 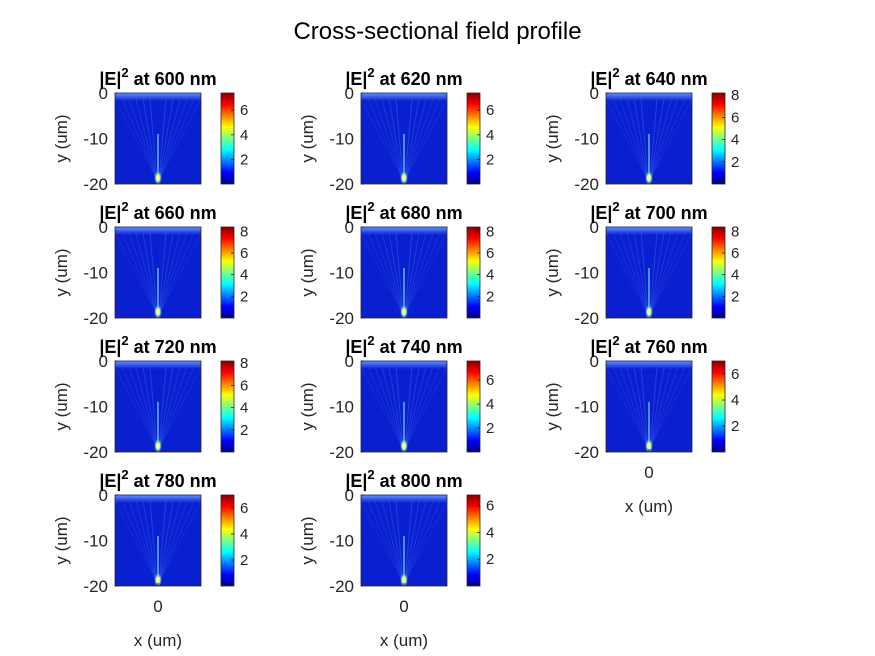 What do you see at coordinates (150, 129) in the screenshot?
I see `subplot-panel-600: 0 -10 -20 y (um) |E|2 at 600 nm 2 4 6` at bounding box center [150, 129].